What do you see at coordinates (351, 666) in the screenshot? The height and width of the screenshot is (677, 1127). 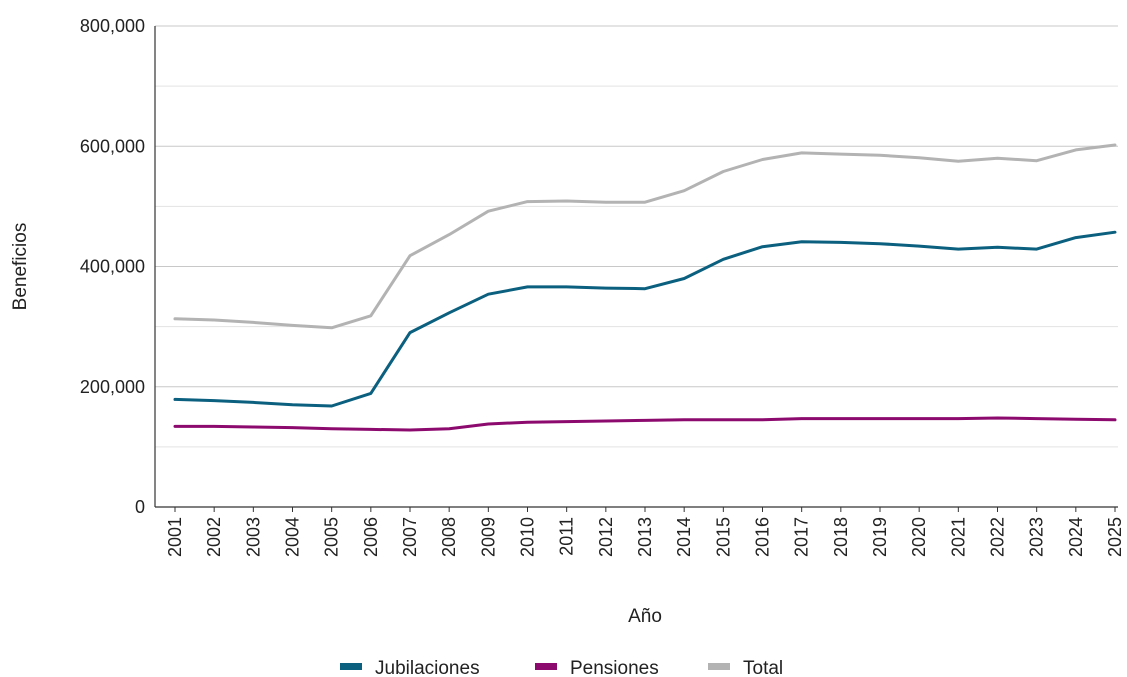 I see `legend-swatch-jubilaciones` at bounding box center [351, 666].